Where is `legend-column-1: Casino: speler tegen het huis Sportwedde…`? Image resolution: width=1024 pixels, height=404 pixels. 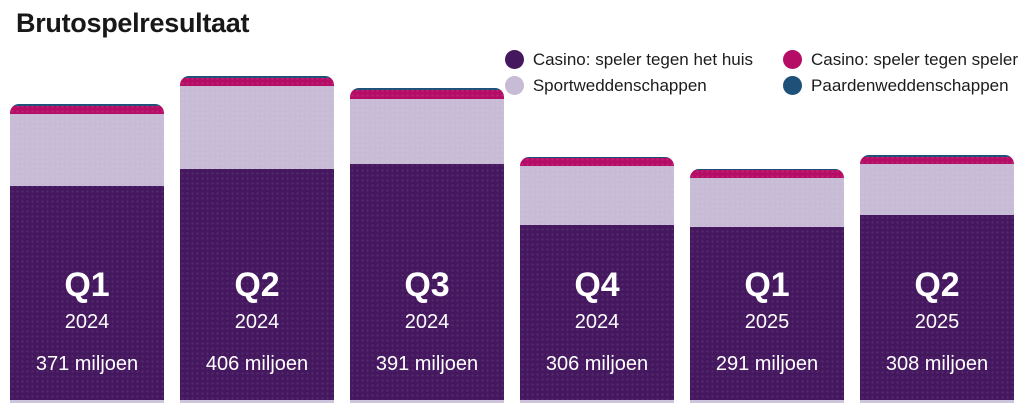 legend-column-1: Casino: speler tegen het huis Sportwedde… is located at coordinates (629, 72).